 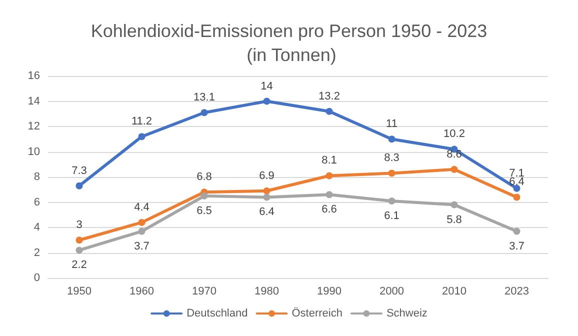 What do you see at coordinates (516, 292) in the screenshot?
I see `x-tick-label: 2023` at bounding box center [516, 292].